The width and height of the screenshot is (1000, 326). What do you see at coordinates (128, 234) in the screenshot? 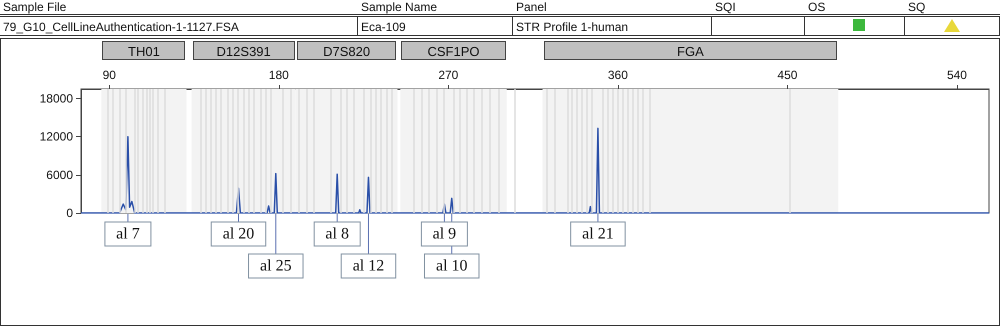
I see `annotation: al 7` at bounding box center [128, 234].